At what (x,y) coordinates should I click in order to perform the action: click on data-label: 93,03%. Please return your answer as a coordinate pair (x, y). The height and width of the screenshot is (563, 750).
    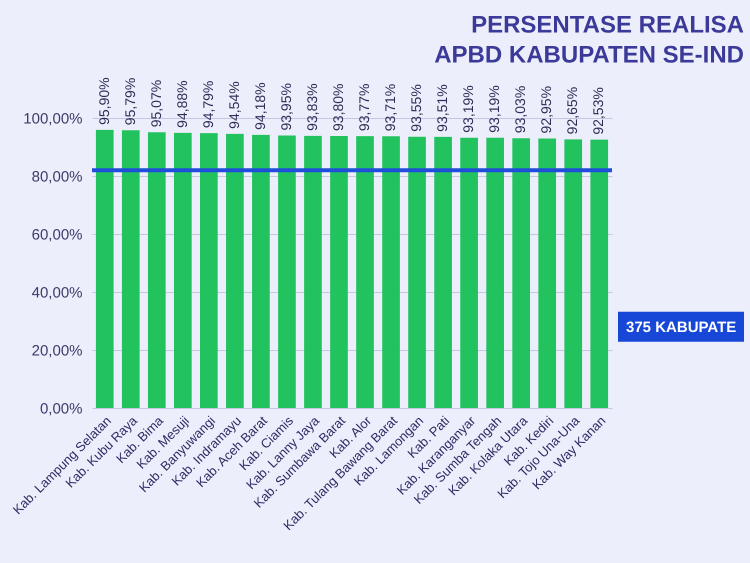
    Looking at the image, I should click on (520, 110).